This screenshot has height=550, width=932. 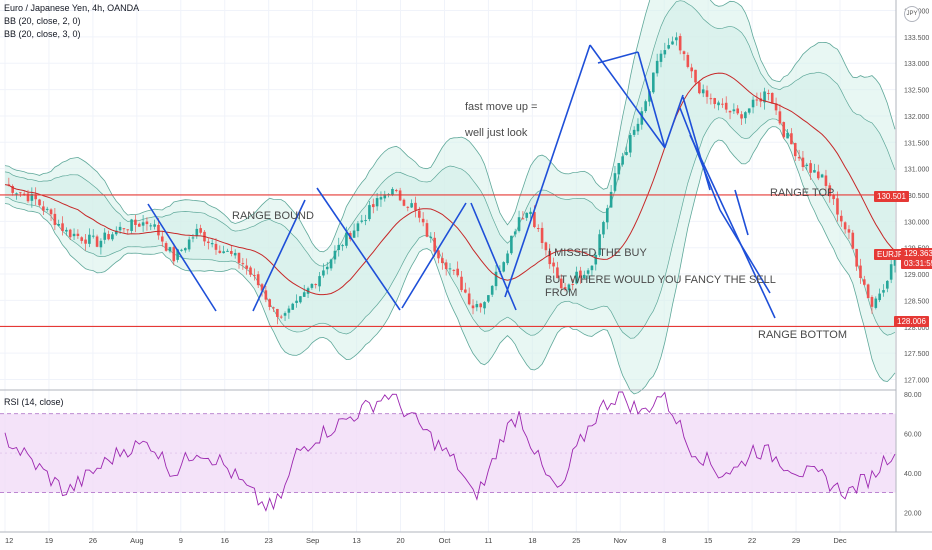 I want to click on time-tick-label: 16, so click(x=225, y=540).